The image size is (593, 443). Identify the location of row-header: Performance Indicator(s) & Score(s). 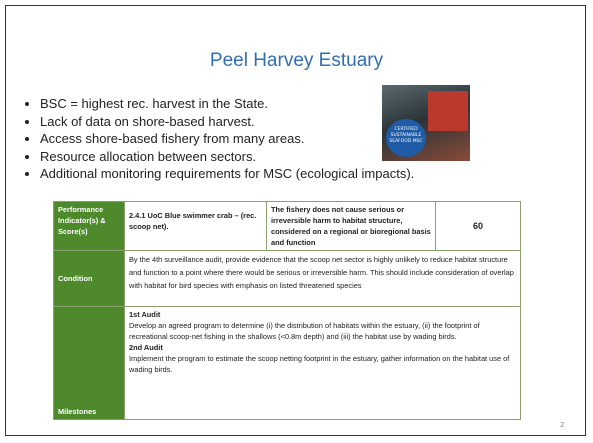
(89, 226).